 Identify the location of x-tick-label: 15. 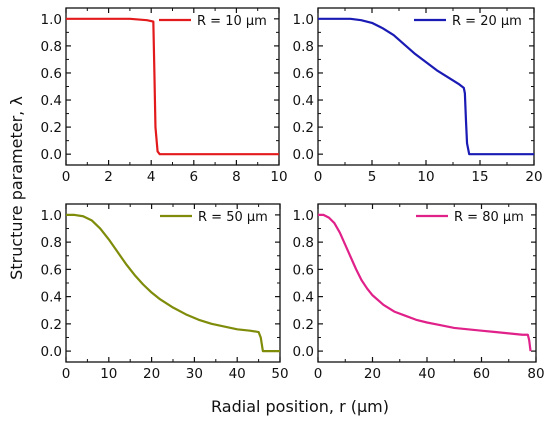
(479, 177).